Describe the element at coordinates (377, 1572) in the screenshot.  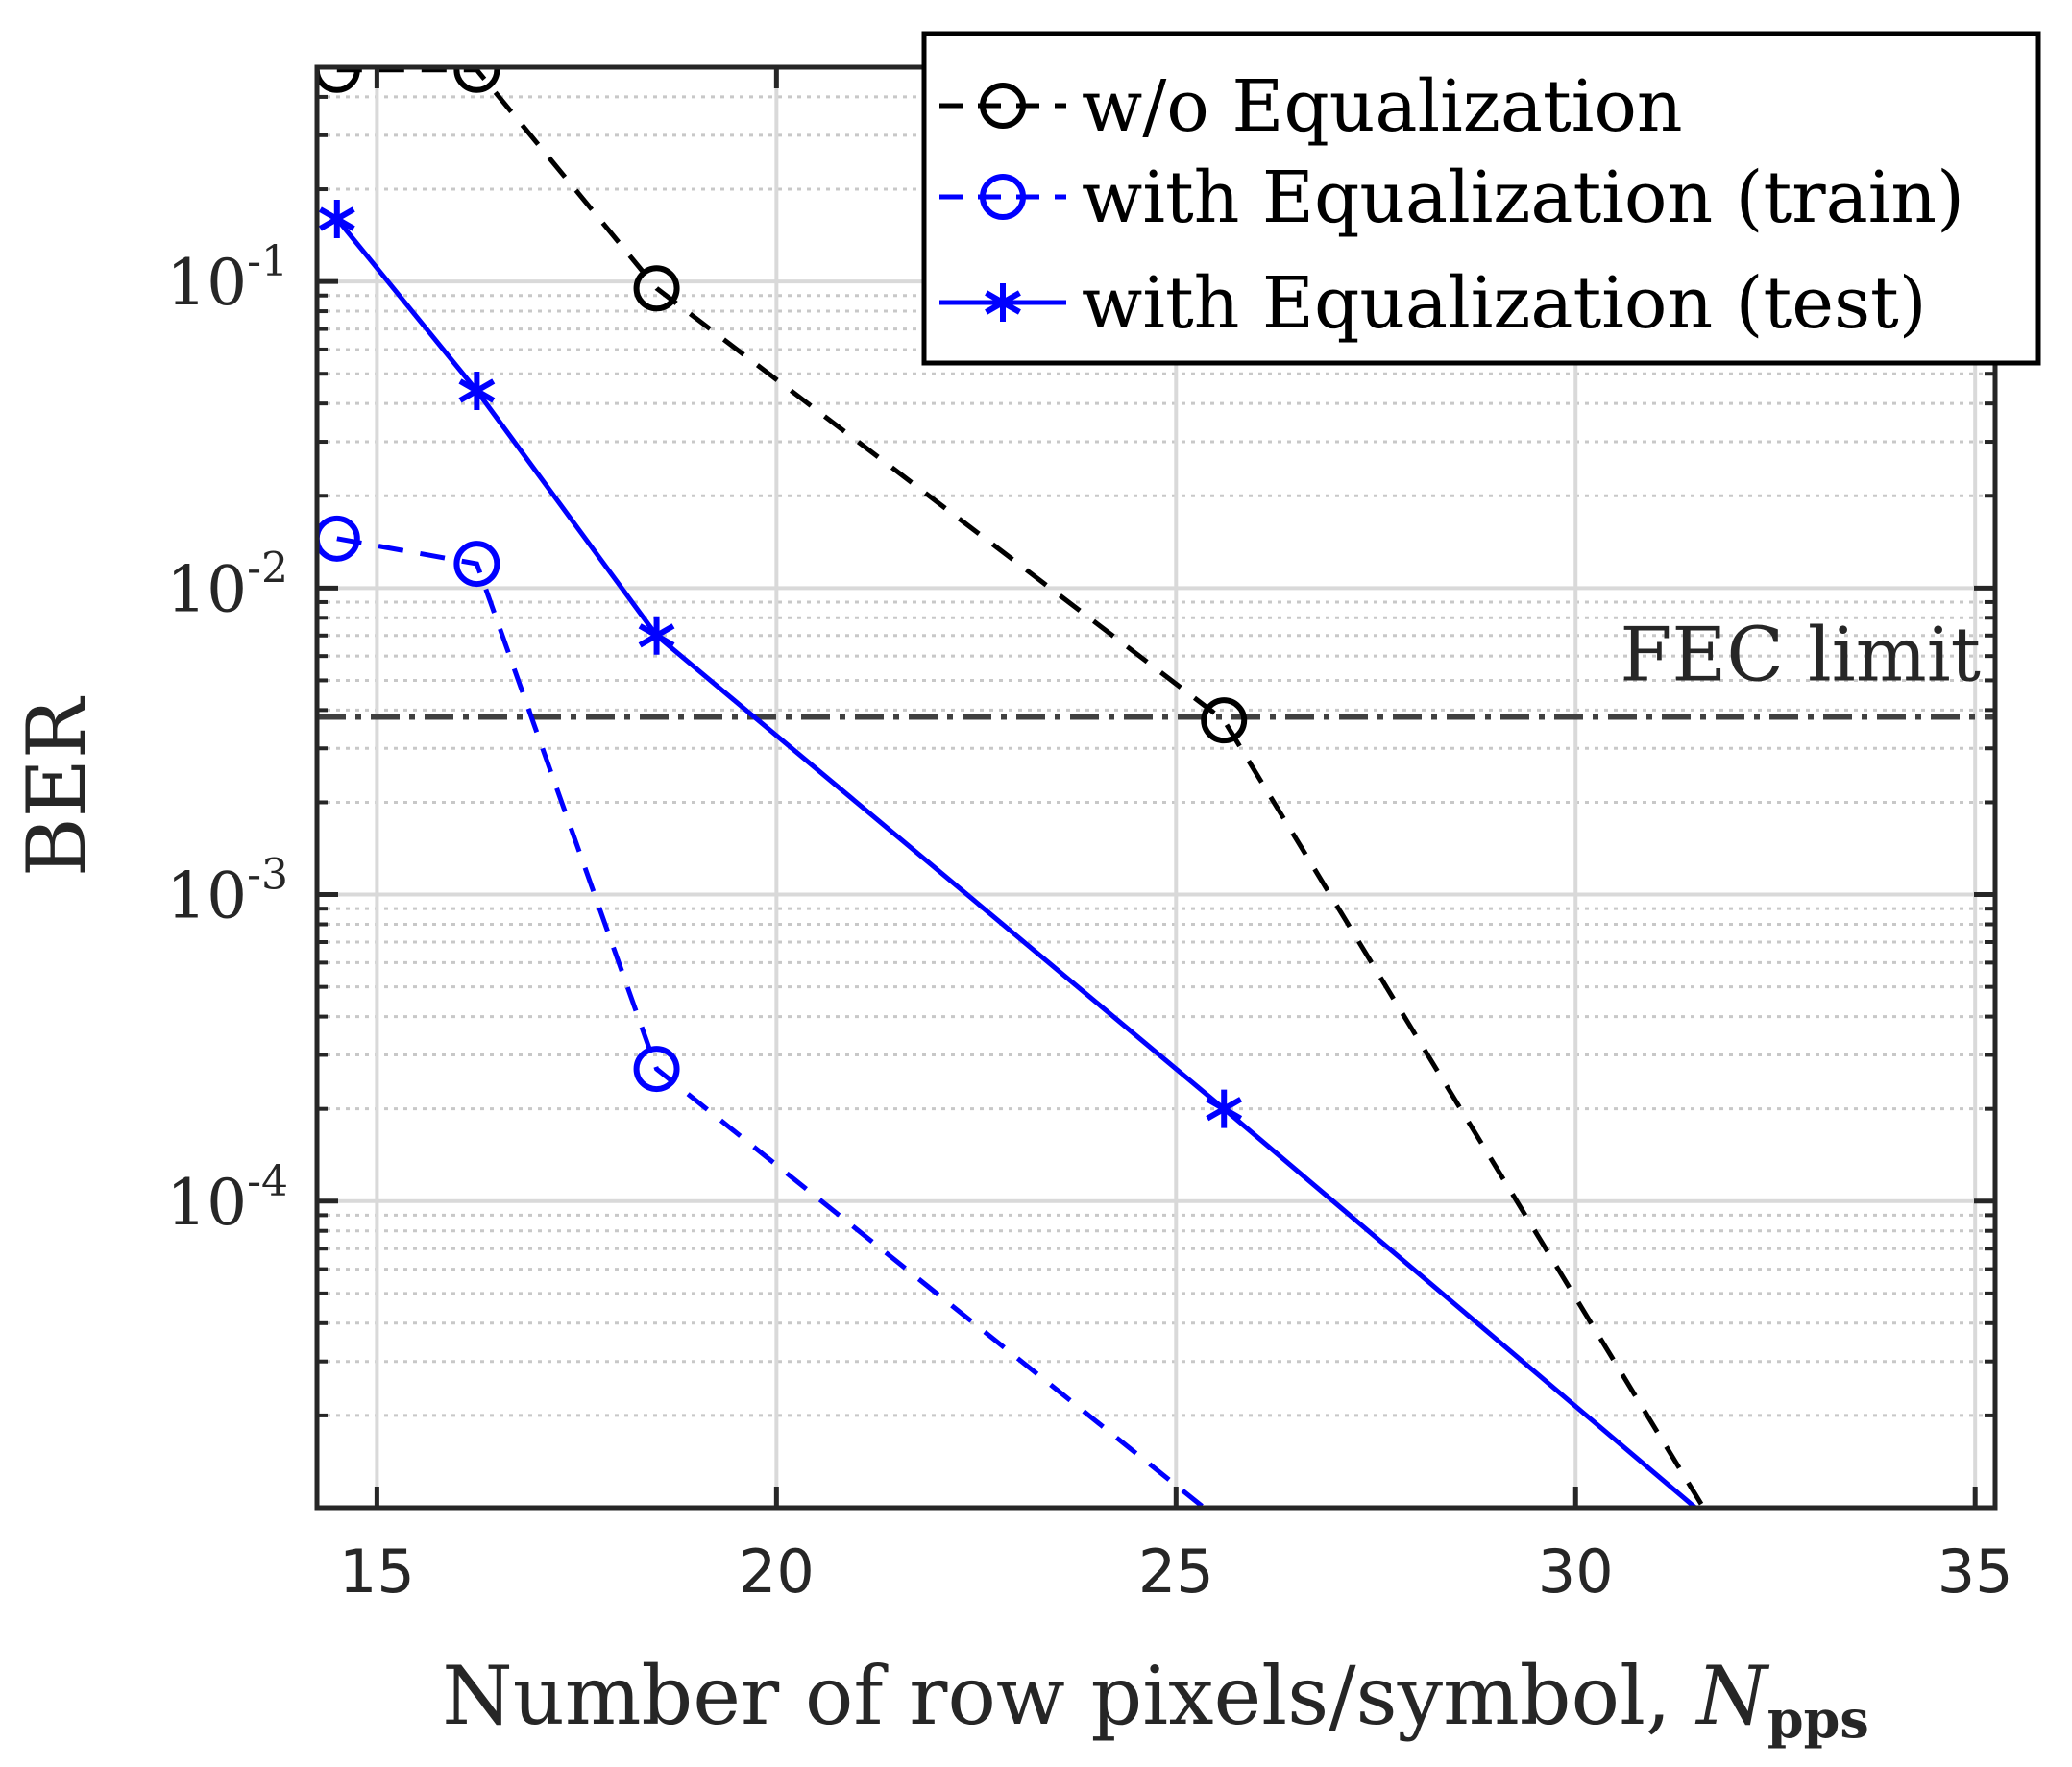
I see `x-tick-label: 15` at that location.